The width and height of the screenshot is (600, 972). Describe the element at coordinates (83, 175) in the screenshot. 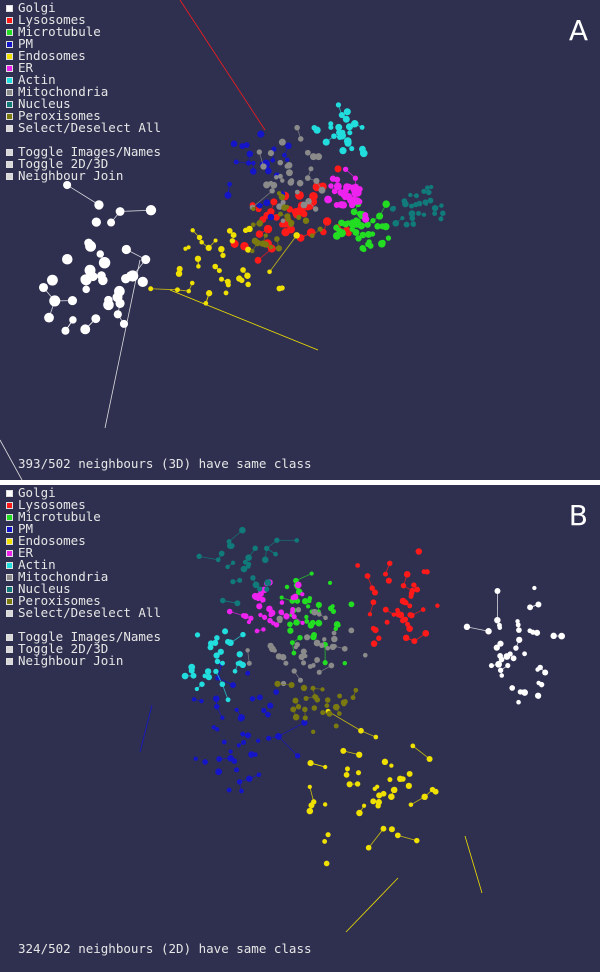

I see `neighbour-join-button: Neighbour Join` at that location.